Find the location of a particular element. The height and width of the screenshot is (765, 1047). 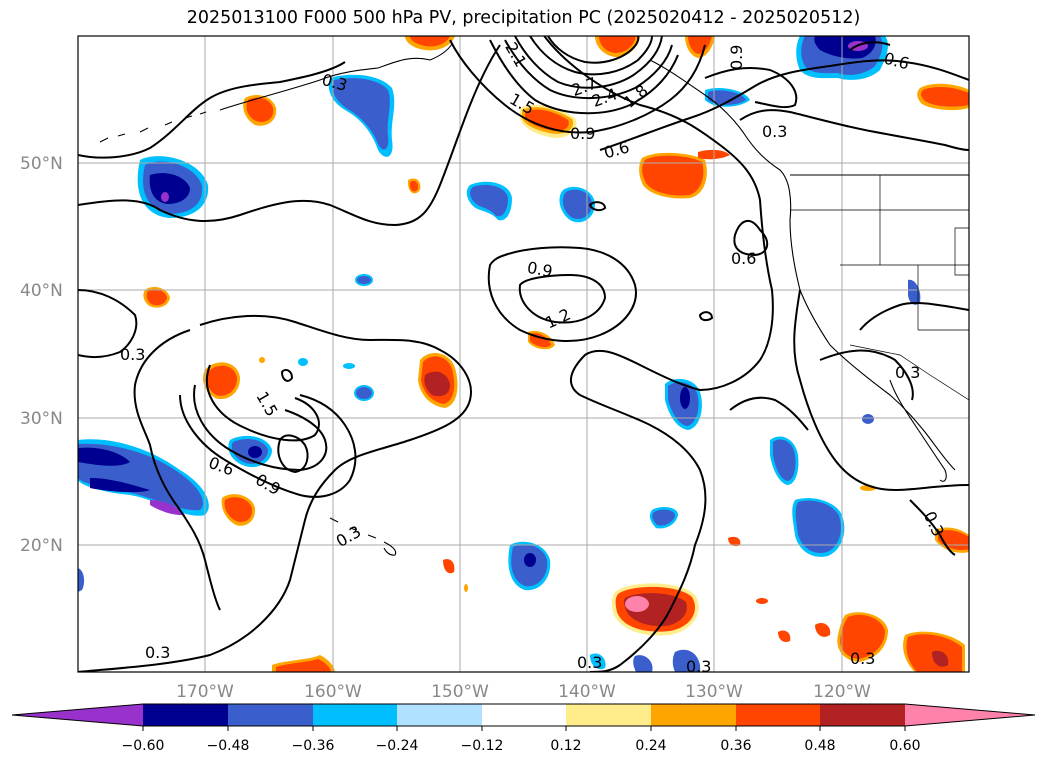

contour-label: 0.6 is located at coordinates (743, 258).